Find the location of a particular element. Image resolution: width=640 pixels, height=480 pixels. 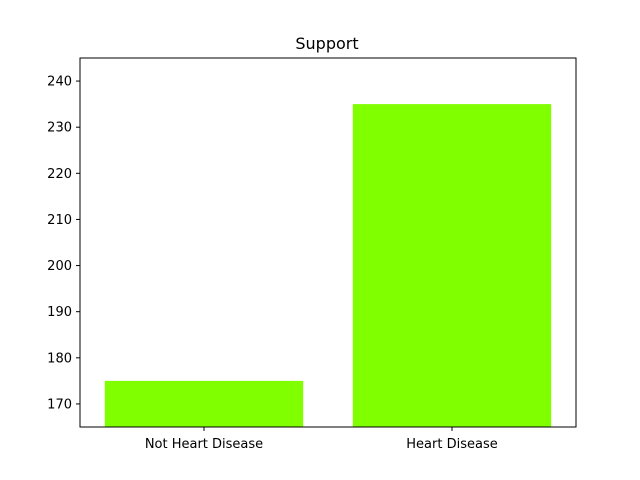

x-tick-label: Heart Disease is located at coordinates (451, 444).